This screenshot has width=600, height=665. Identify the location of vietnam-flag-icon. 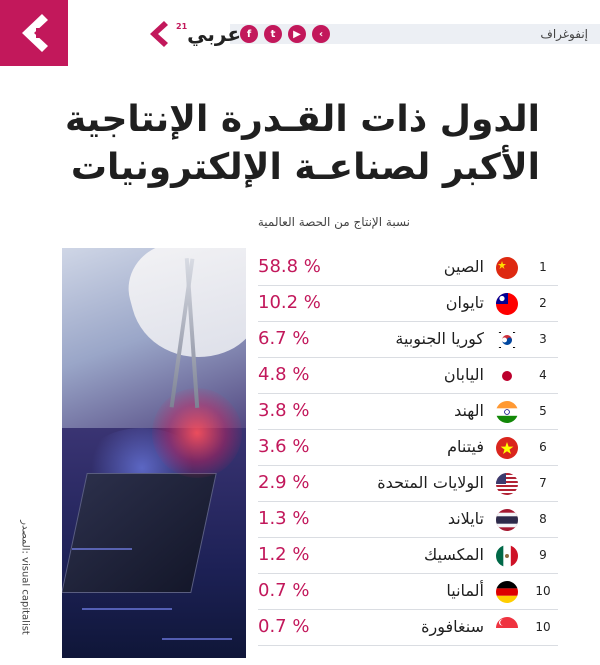
(507, 448).